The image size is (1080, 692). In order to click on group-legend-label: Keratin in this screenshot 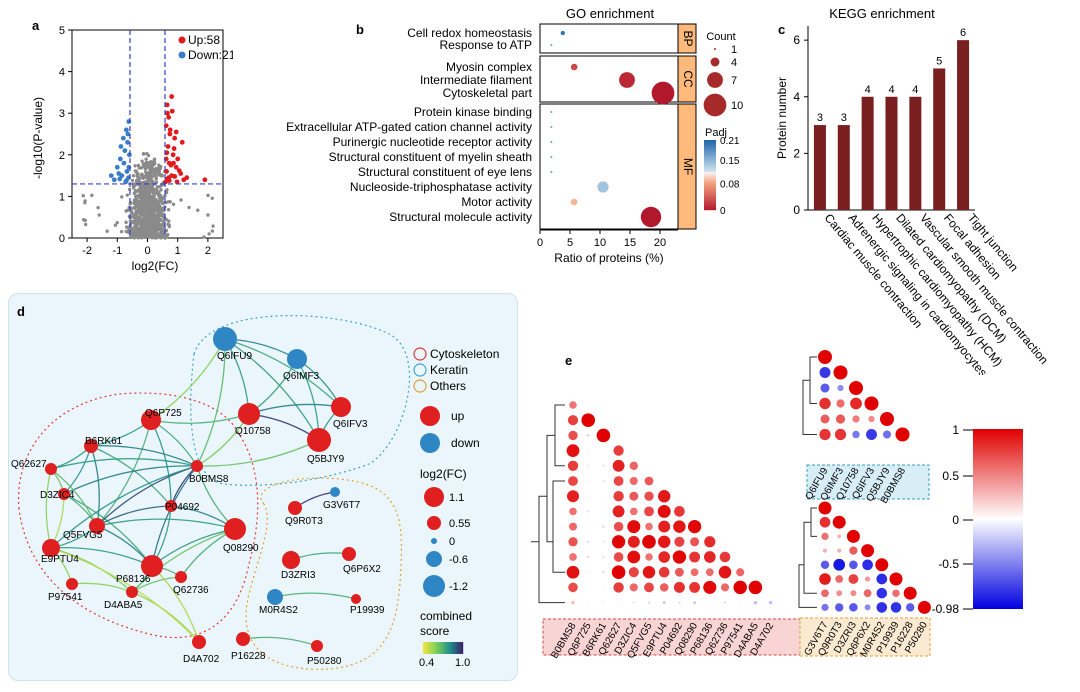, I will do `click(449, 370)`.